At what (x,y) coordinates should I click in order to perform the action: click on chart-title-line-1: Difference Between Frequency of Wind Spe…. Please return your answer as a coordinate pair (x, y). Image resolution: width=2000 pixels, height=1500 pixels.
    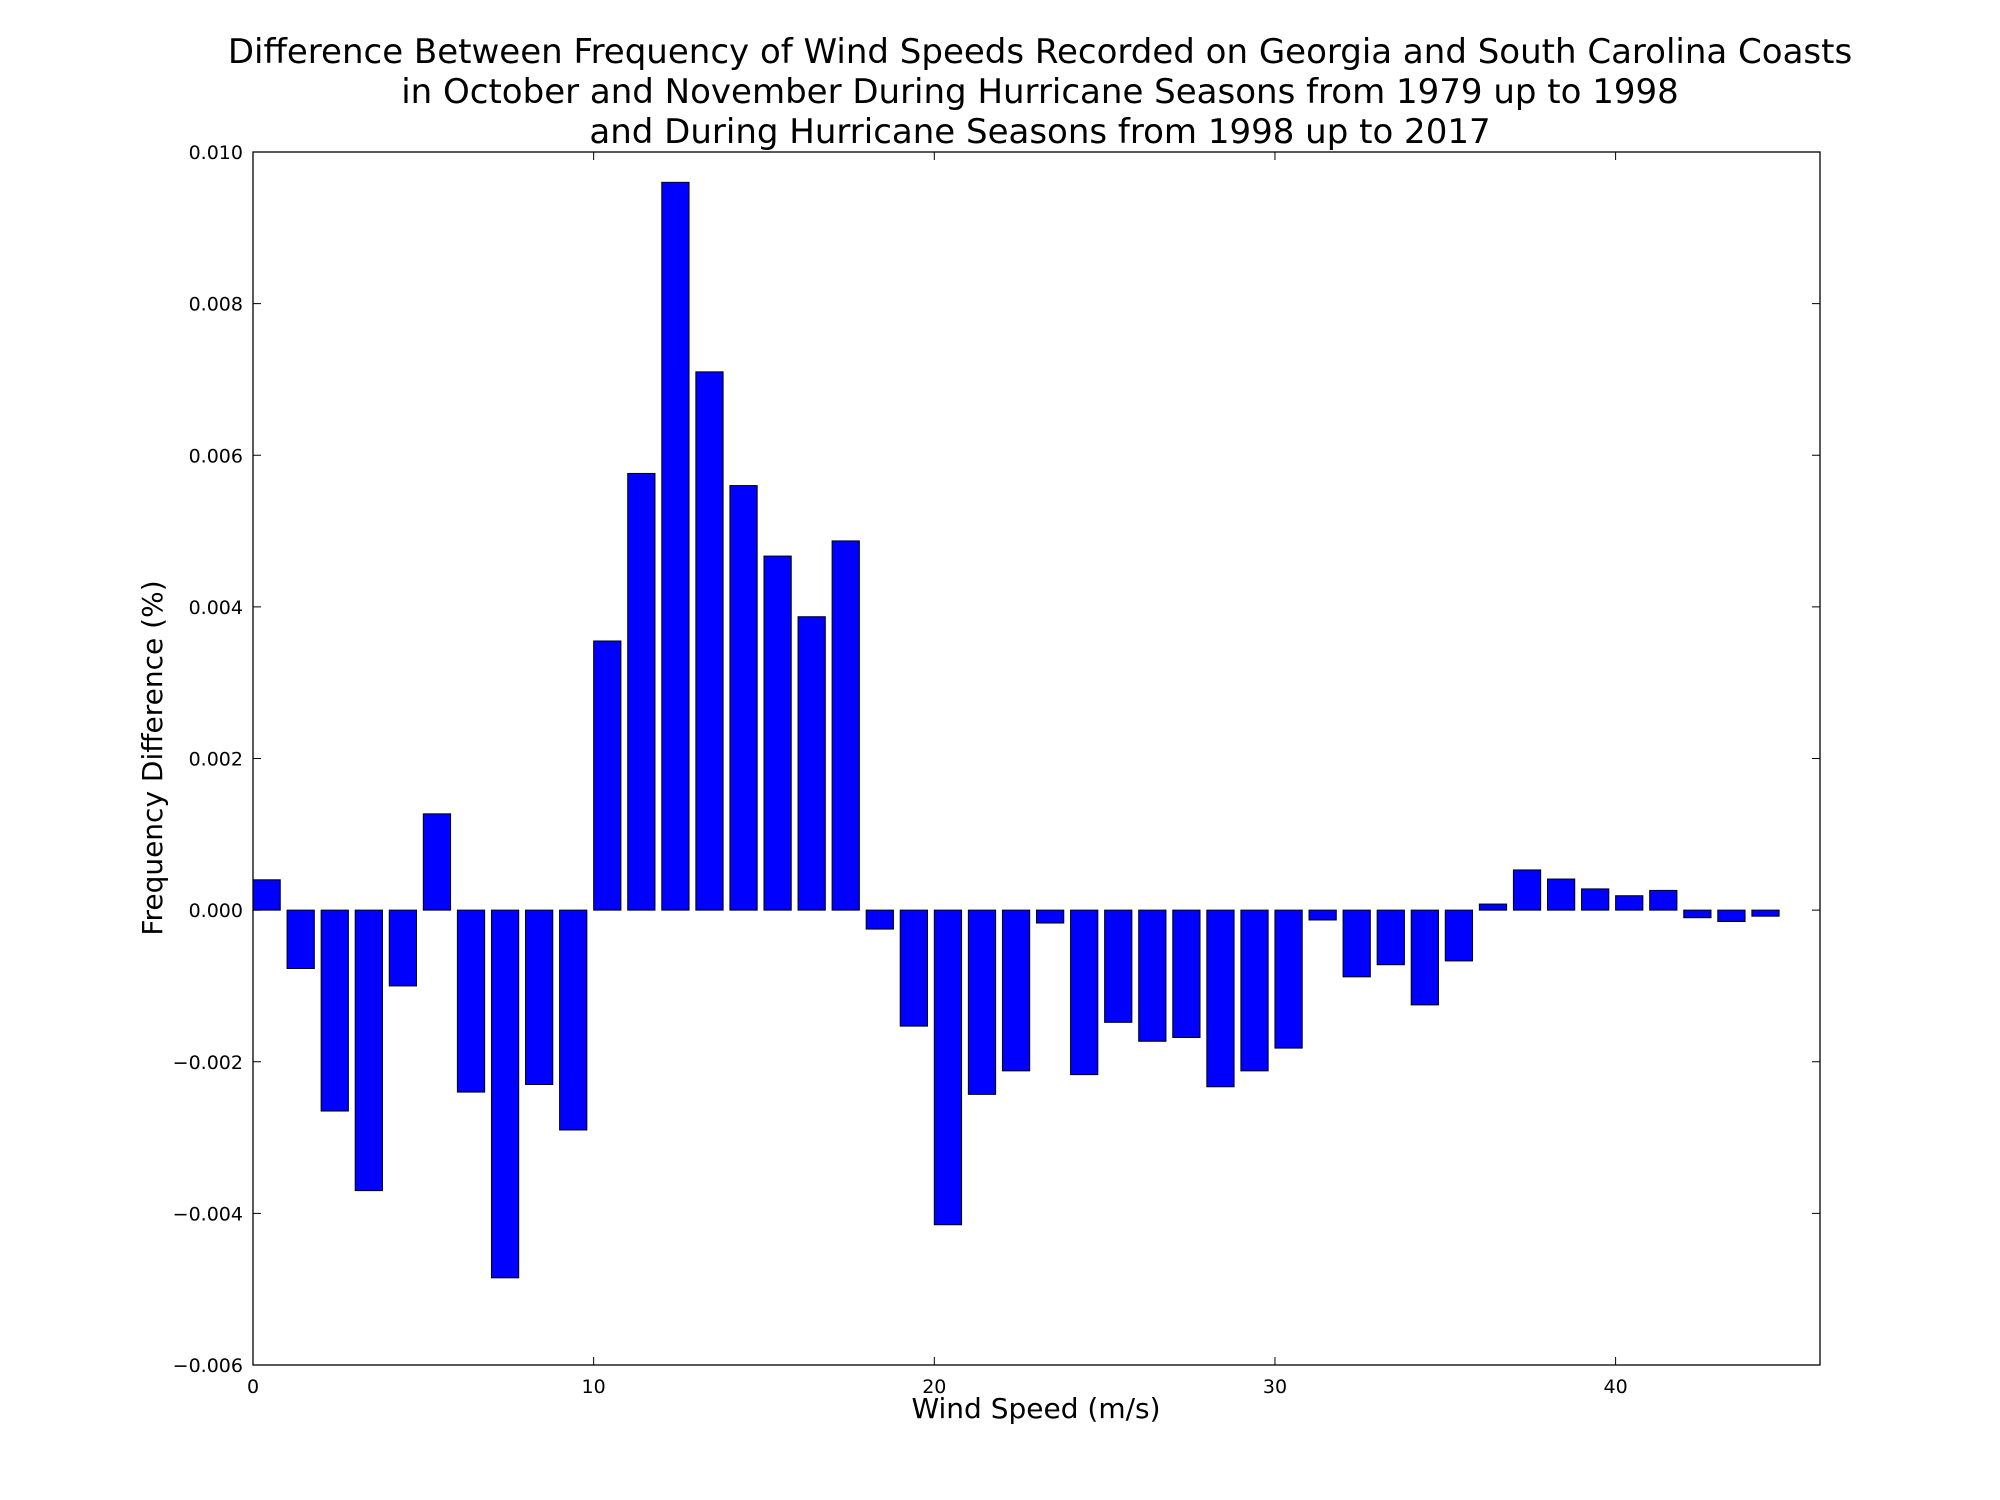
    Looking at the image, I should click on (1040, 52).